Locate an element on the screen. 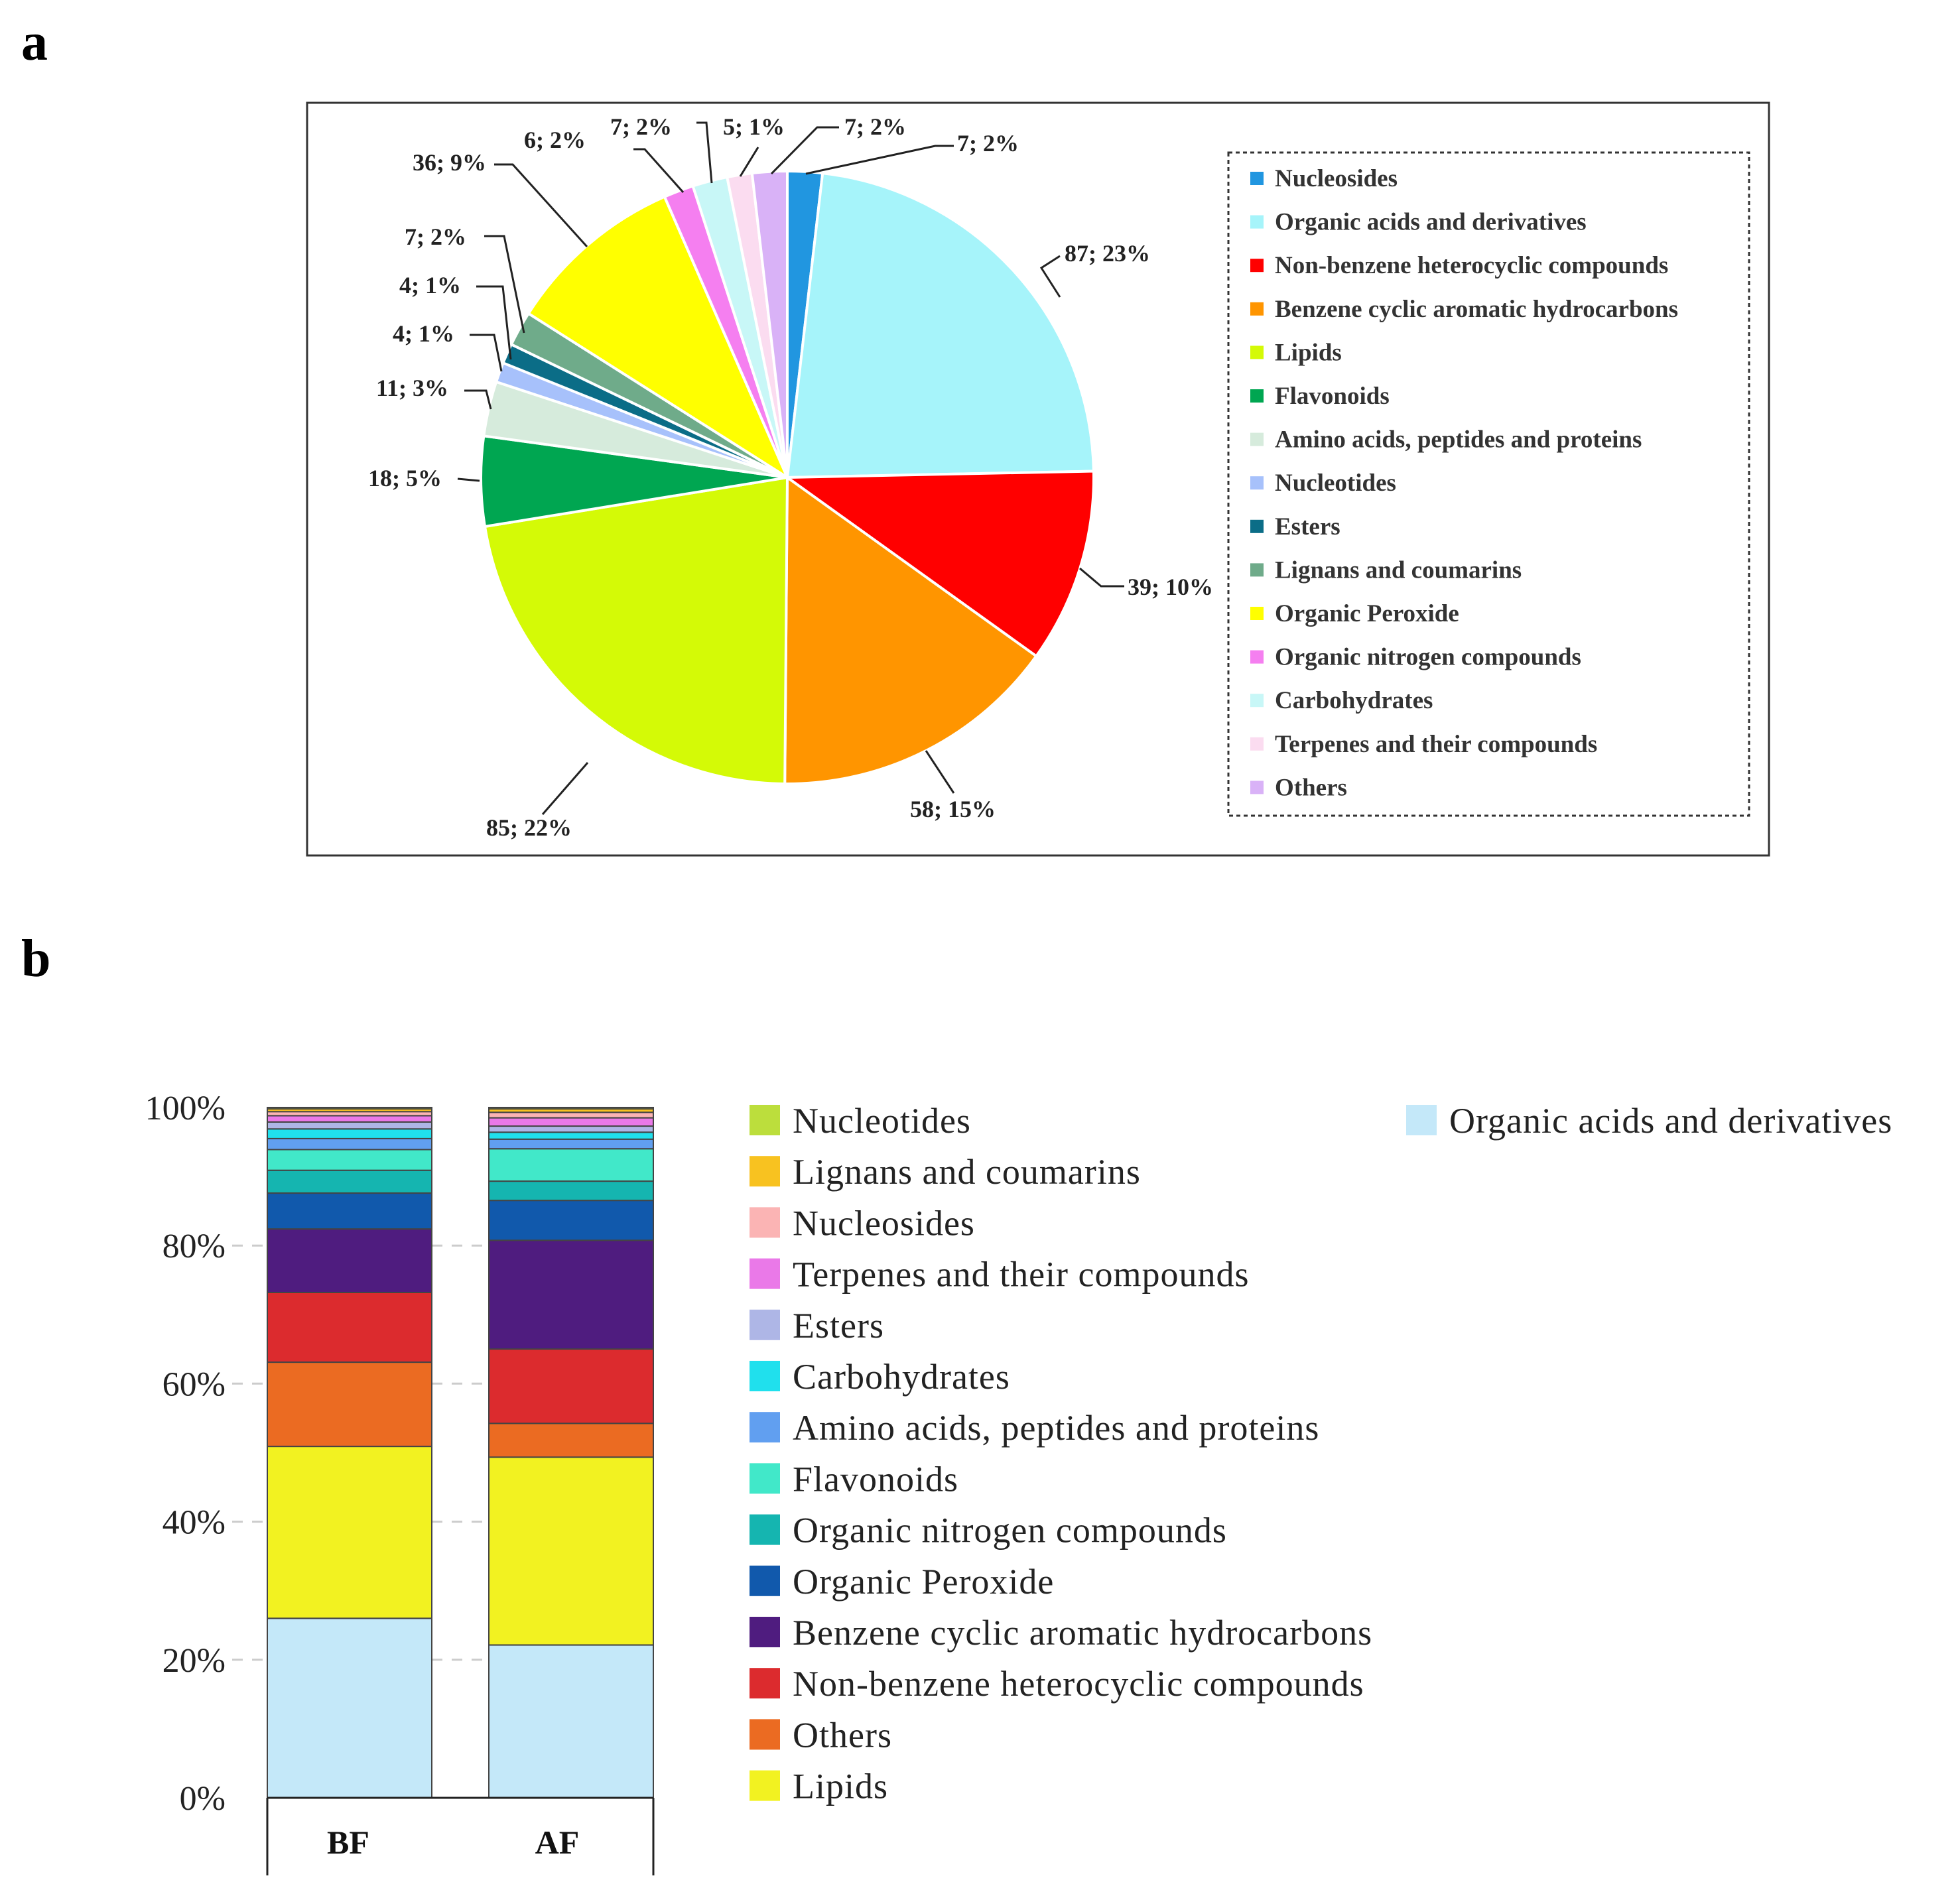 The image size is (1960, 1890). bar-legend-swatch-nucleotides is located at coordinates (765, 1120).